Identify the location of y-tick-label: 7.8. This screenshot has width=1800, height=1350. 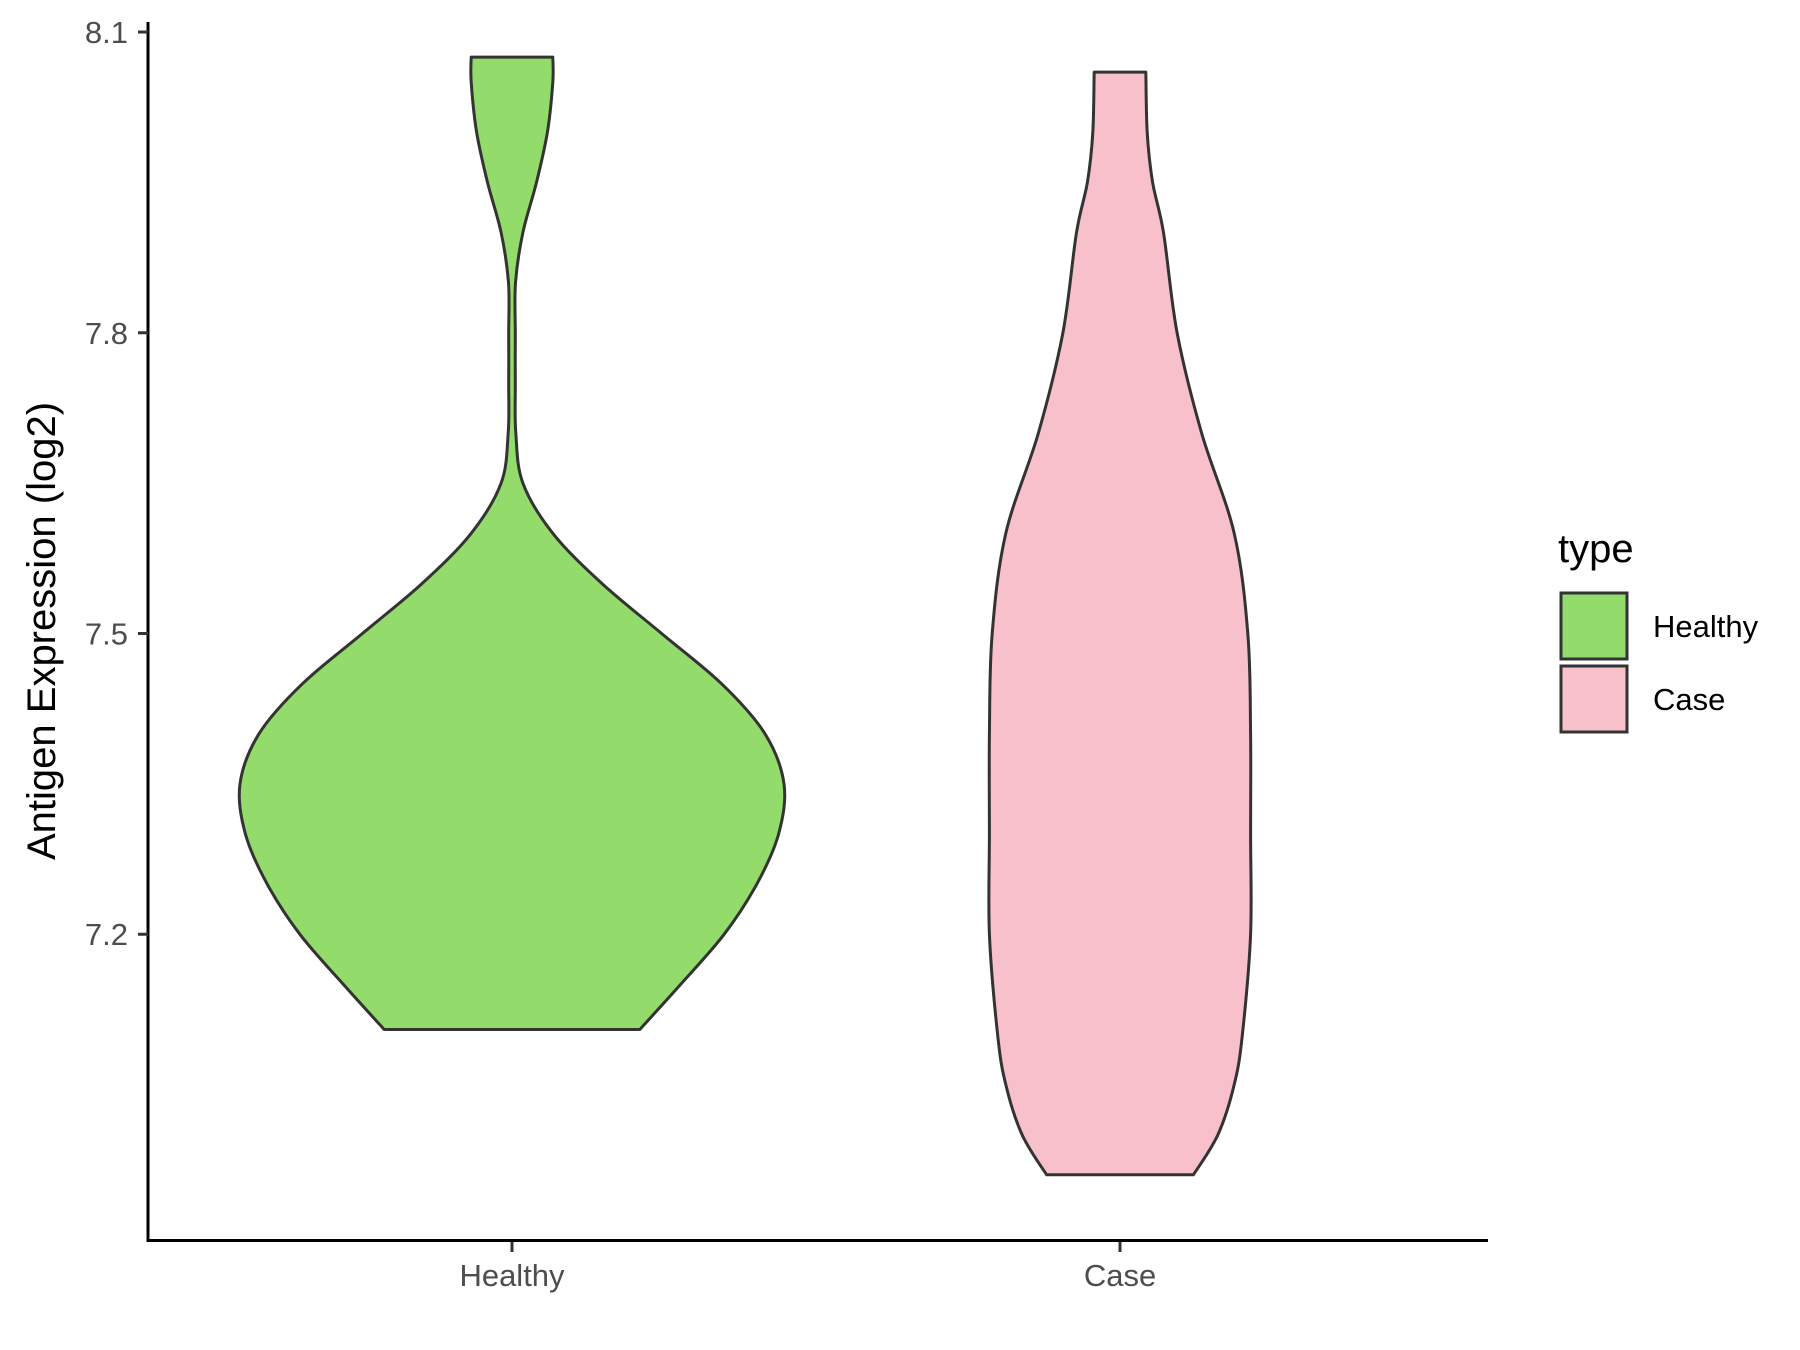
(106, 333).